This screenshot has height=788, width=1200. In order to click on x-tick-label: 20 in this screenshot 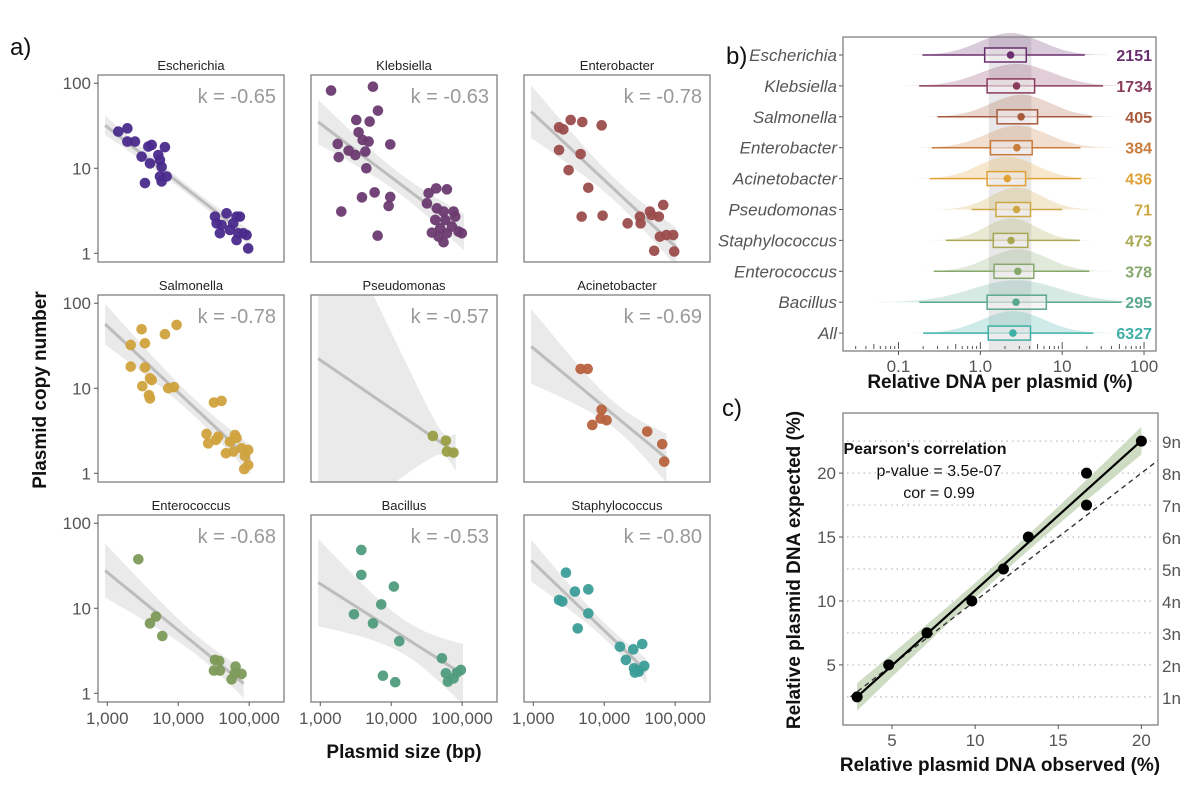, I will do `click(1141, 740)`.